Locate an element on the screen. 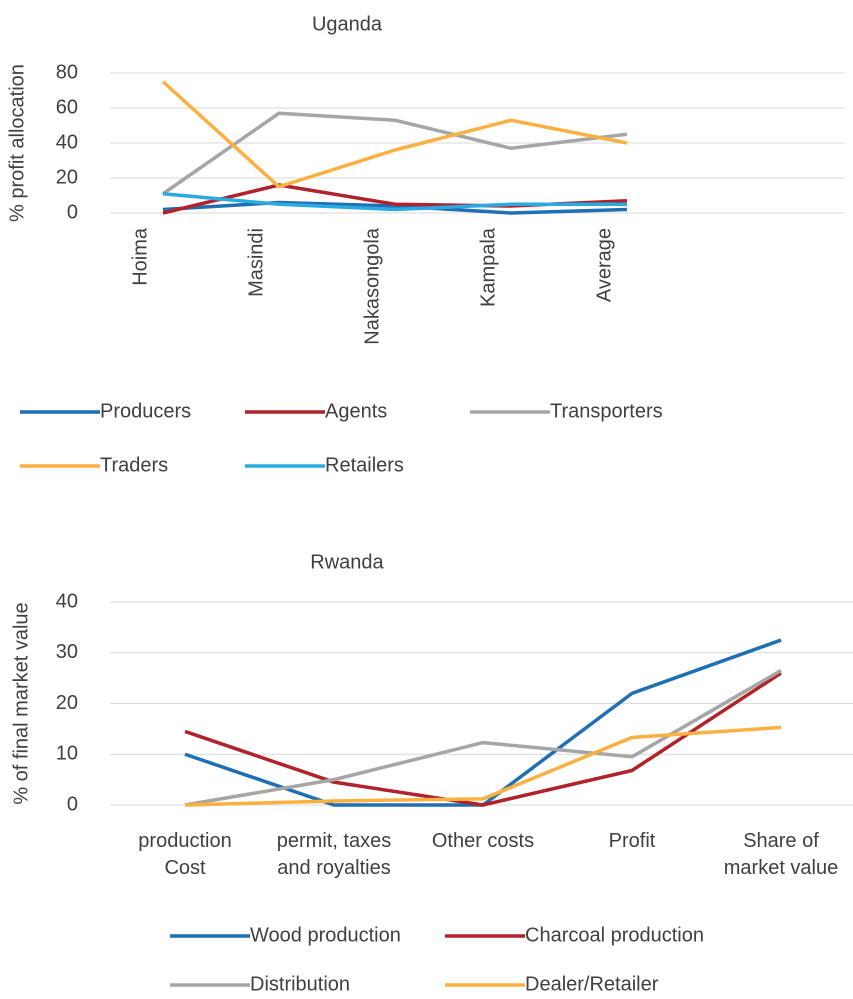 Image resolution: width=853 pixels, height=999 pixels. x-tick-label: Kampala is located at coordinates (488, 267).